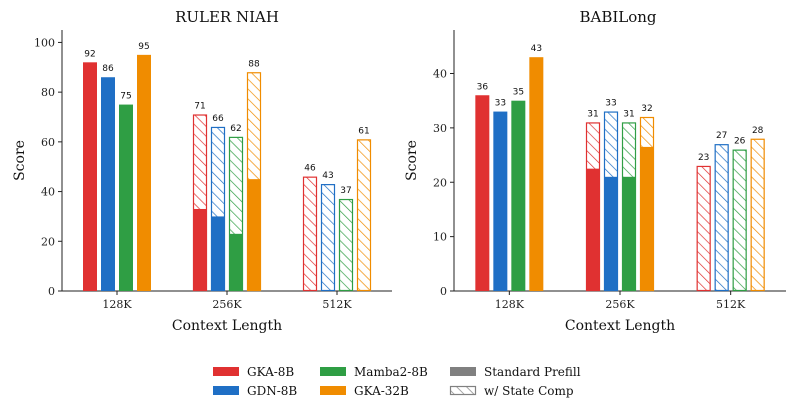 This screenshot has height=413, width=794. I want to click on legend-label: GDN-8B, so click(272, 391).